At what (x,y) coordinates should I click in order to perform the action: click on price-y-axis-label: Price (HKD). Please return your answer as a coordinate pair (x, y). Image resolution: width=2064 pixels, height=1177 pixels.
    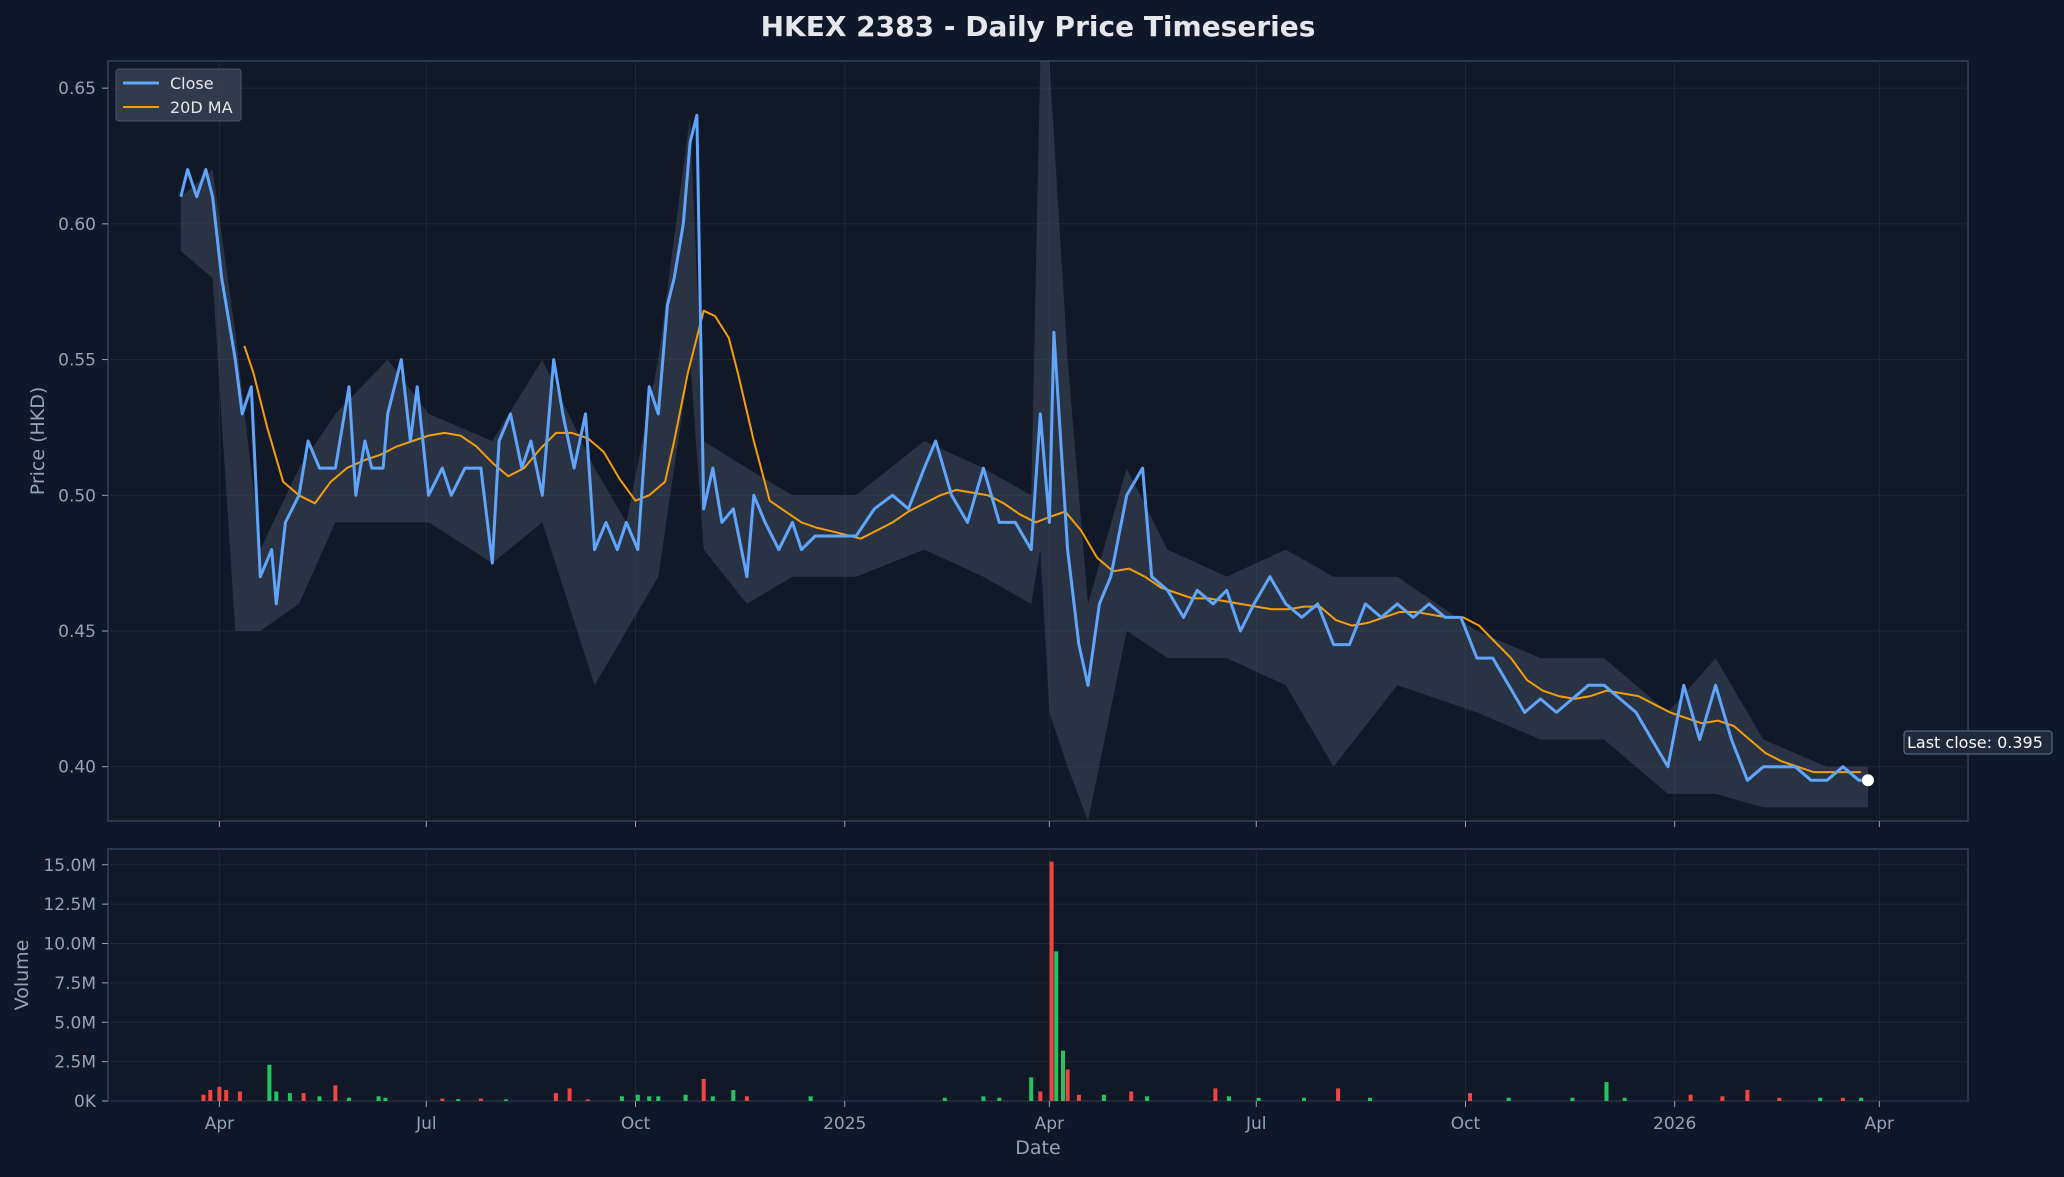
    Looking at the image, I should click on (38, 441).